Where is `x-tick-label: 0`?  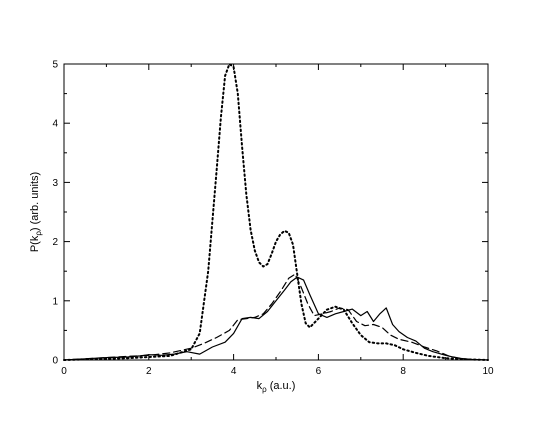 x-tick-label: 0 is located at coordinates (64, 371).